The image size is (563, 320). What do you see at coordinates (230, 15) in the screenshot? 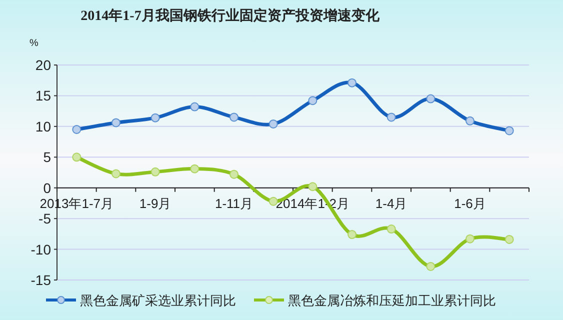
I see `chart-title: 2014年1-7月我国钢铁行业固定资产投资增速变化` at bounding box center [230, 15].